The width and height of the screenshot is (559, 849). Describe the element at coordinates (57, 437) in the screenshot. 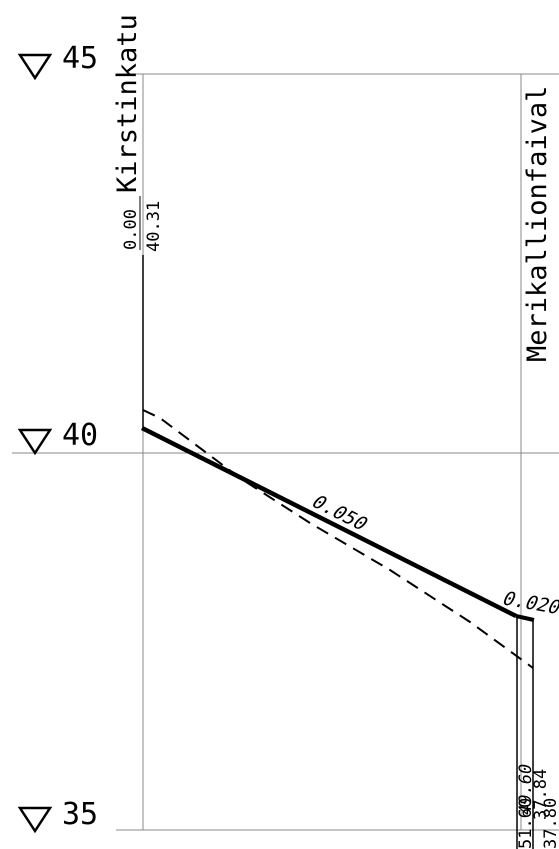

I see `level-marker-40: 40` at that location.